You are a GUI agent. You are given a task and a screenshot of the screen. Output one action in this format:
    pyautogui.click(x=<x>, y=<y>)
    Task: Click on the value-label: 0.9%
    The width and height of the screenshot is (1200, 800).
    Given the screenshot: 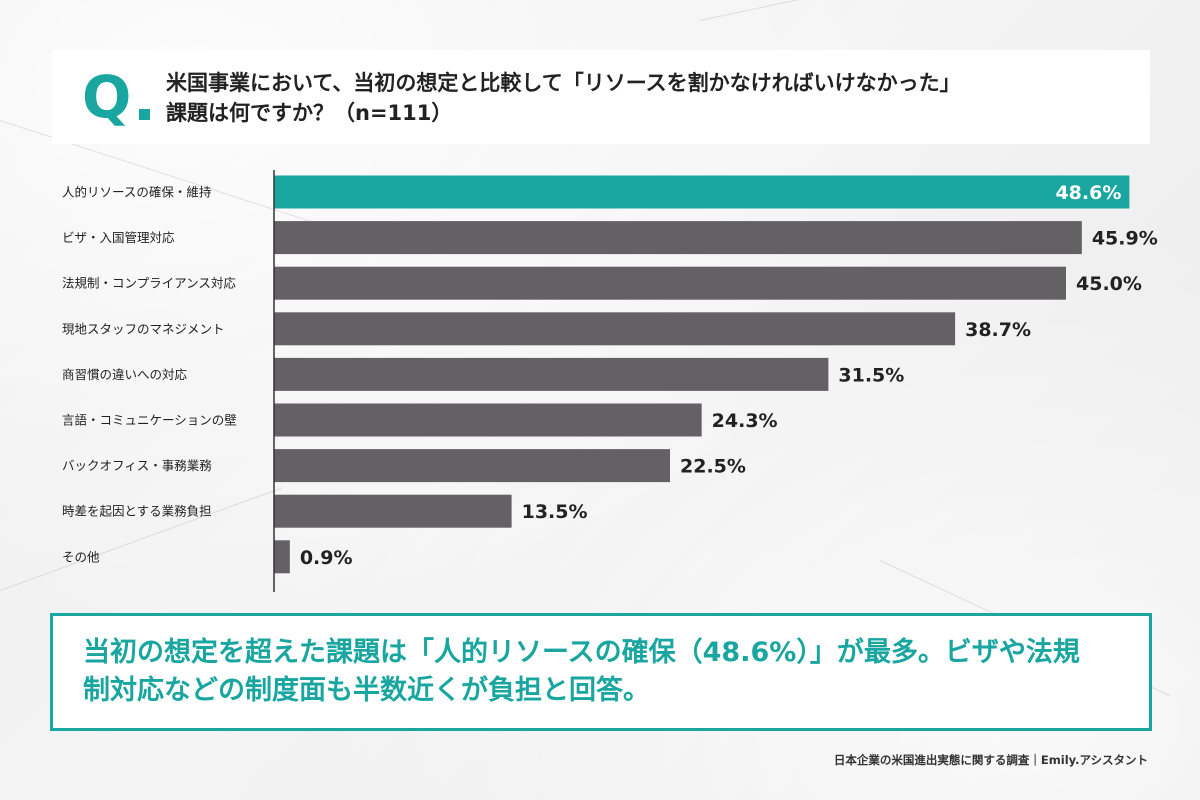 What is the action you would take?
    pyautogui.click(x=326, y=558)
    